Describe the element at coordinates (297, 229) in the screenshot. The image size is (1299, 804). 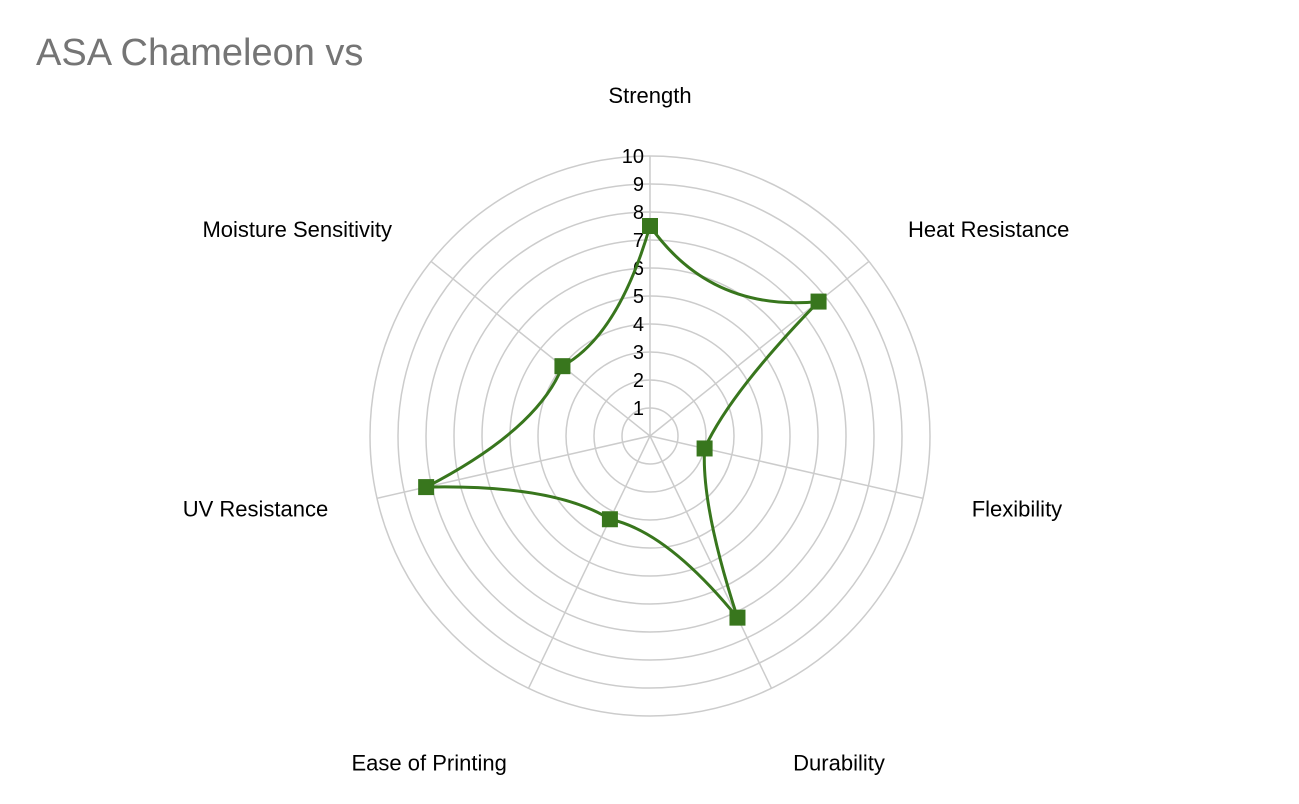
I see `axis-label: Moisture Sensitivity` at that location.